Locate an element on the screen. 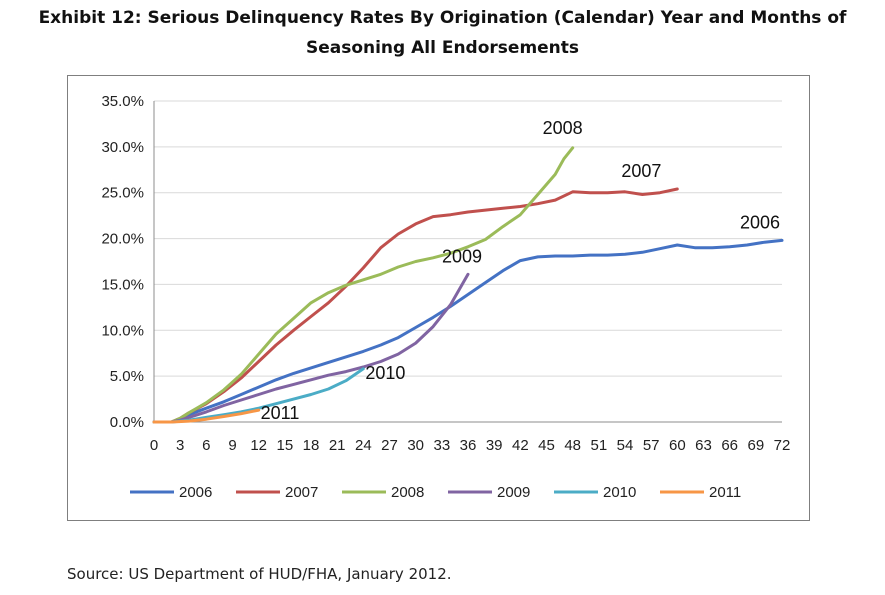 This screenshot has width=885, height=595. x-tick-label: 27 is located at coordinates (389, 445).